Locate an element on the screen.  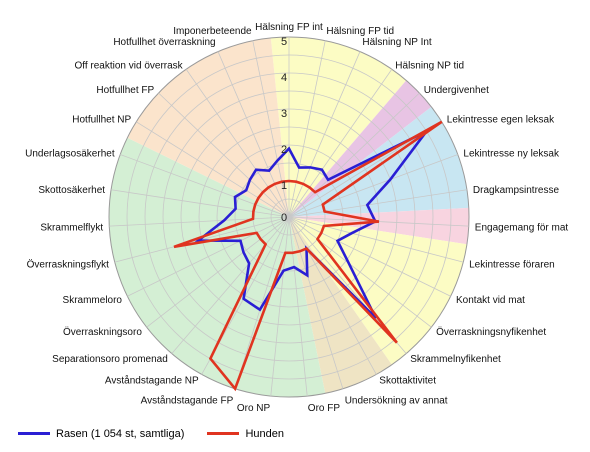
radial-tick-4: 4 is located at coordinates (284, 78).